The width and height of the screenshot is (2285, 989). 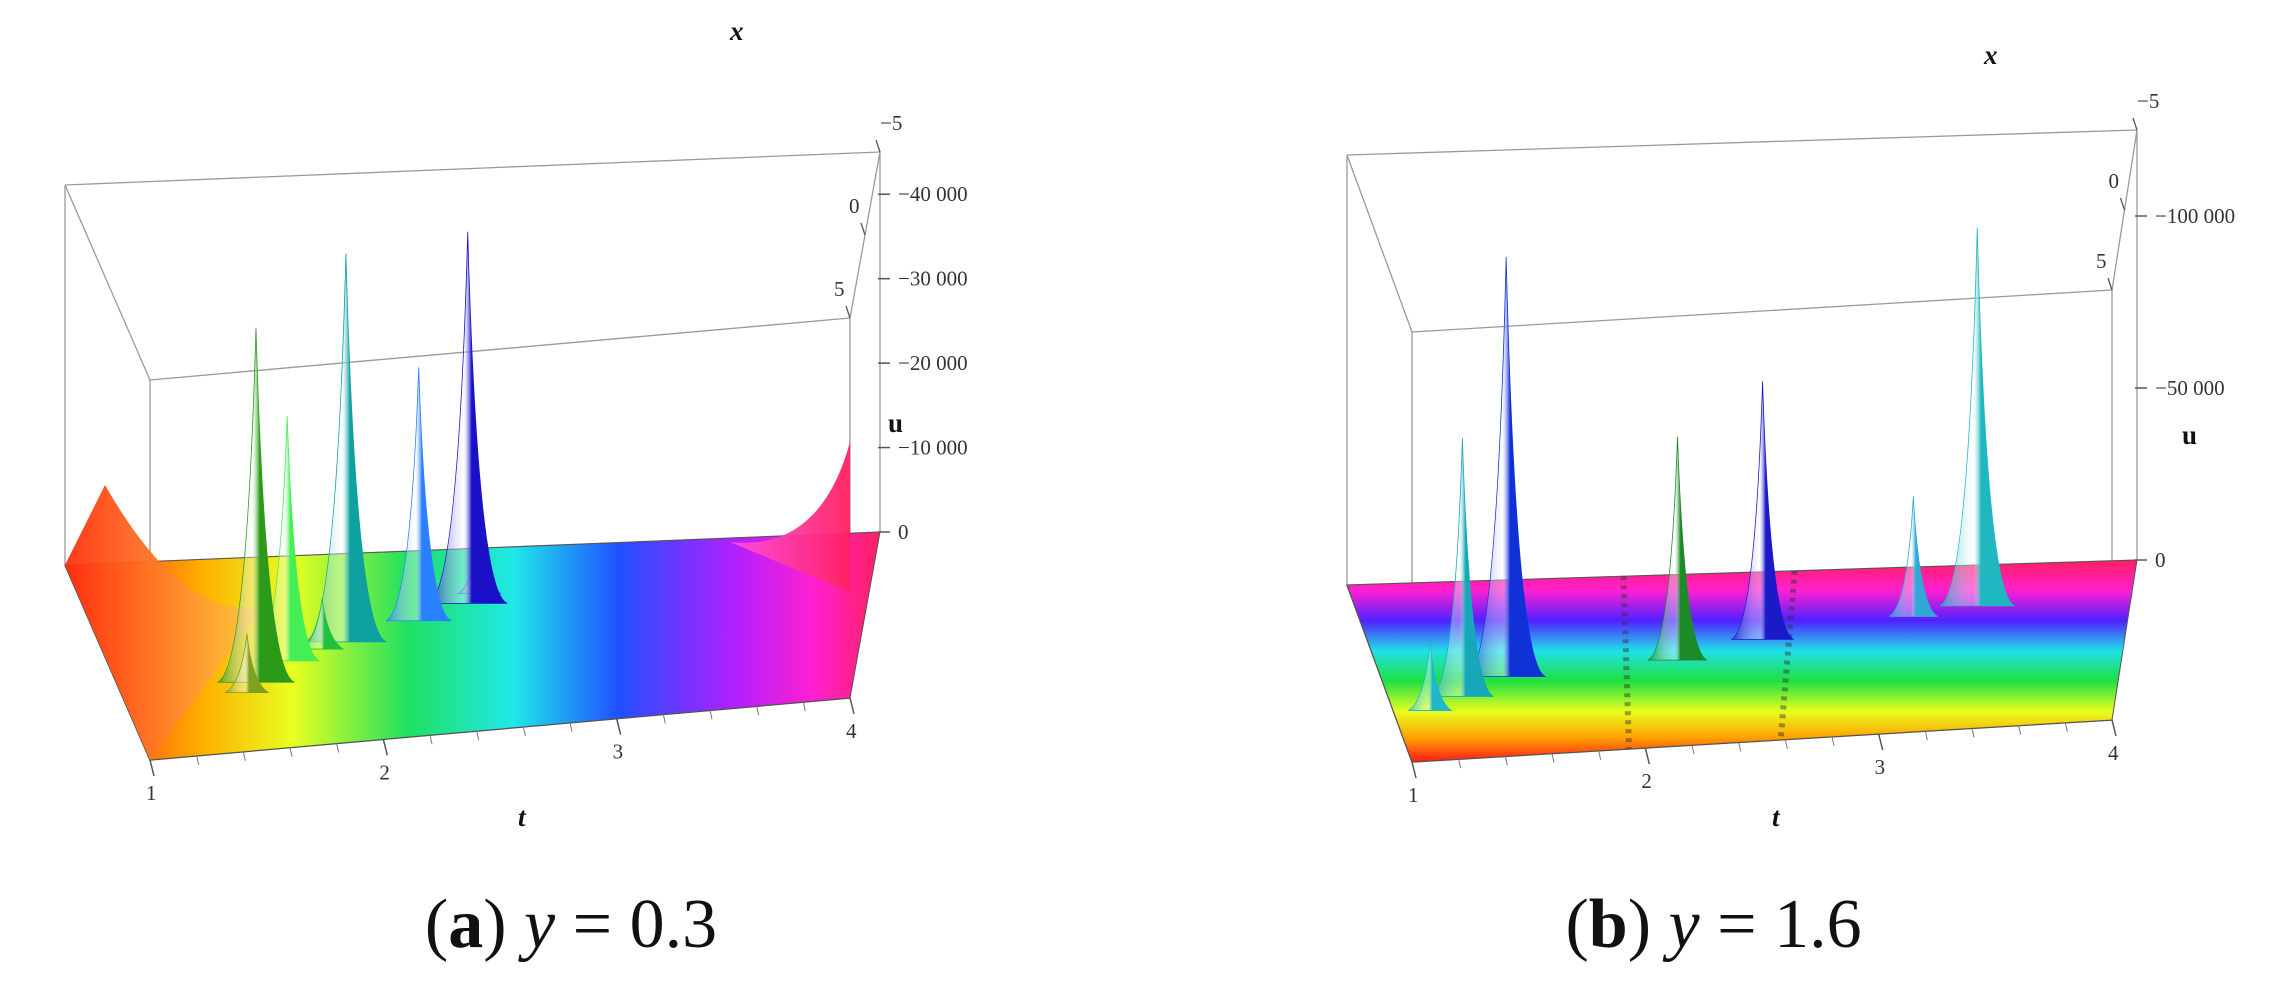 I want to click on u-tick-label: −30 000, so click(x=933, y=279).